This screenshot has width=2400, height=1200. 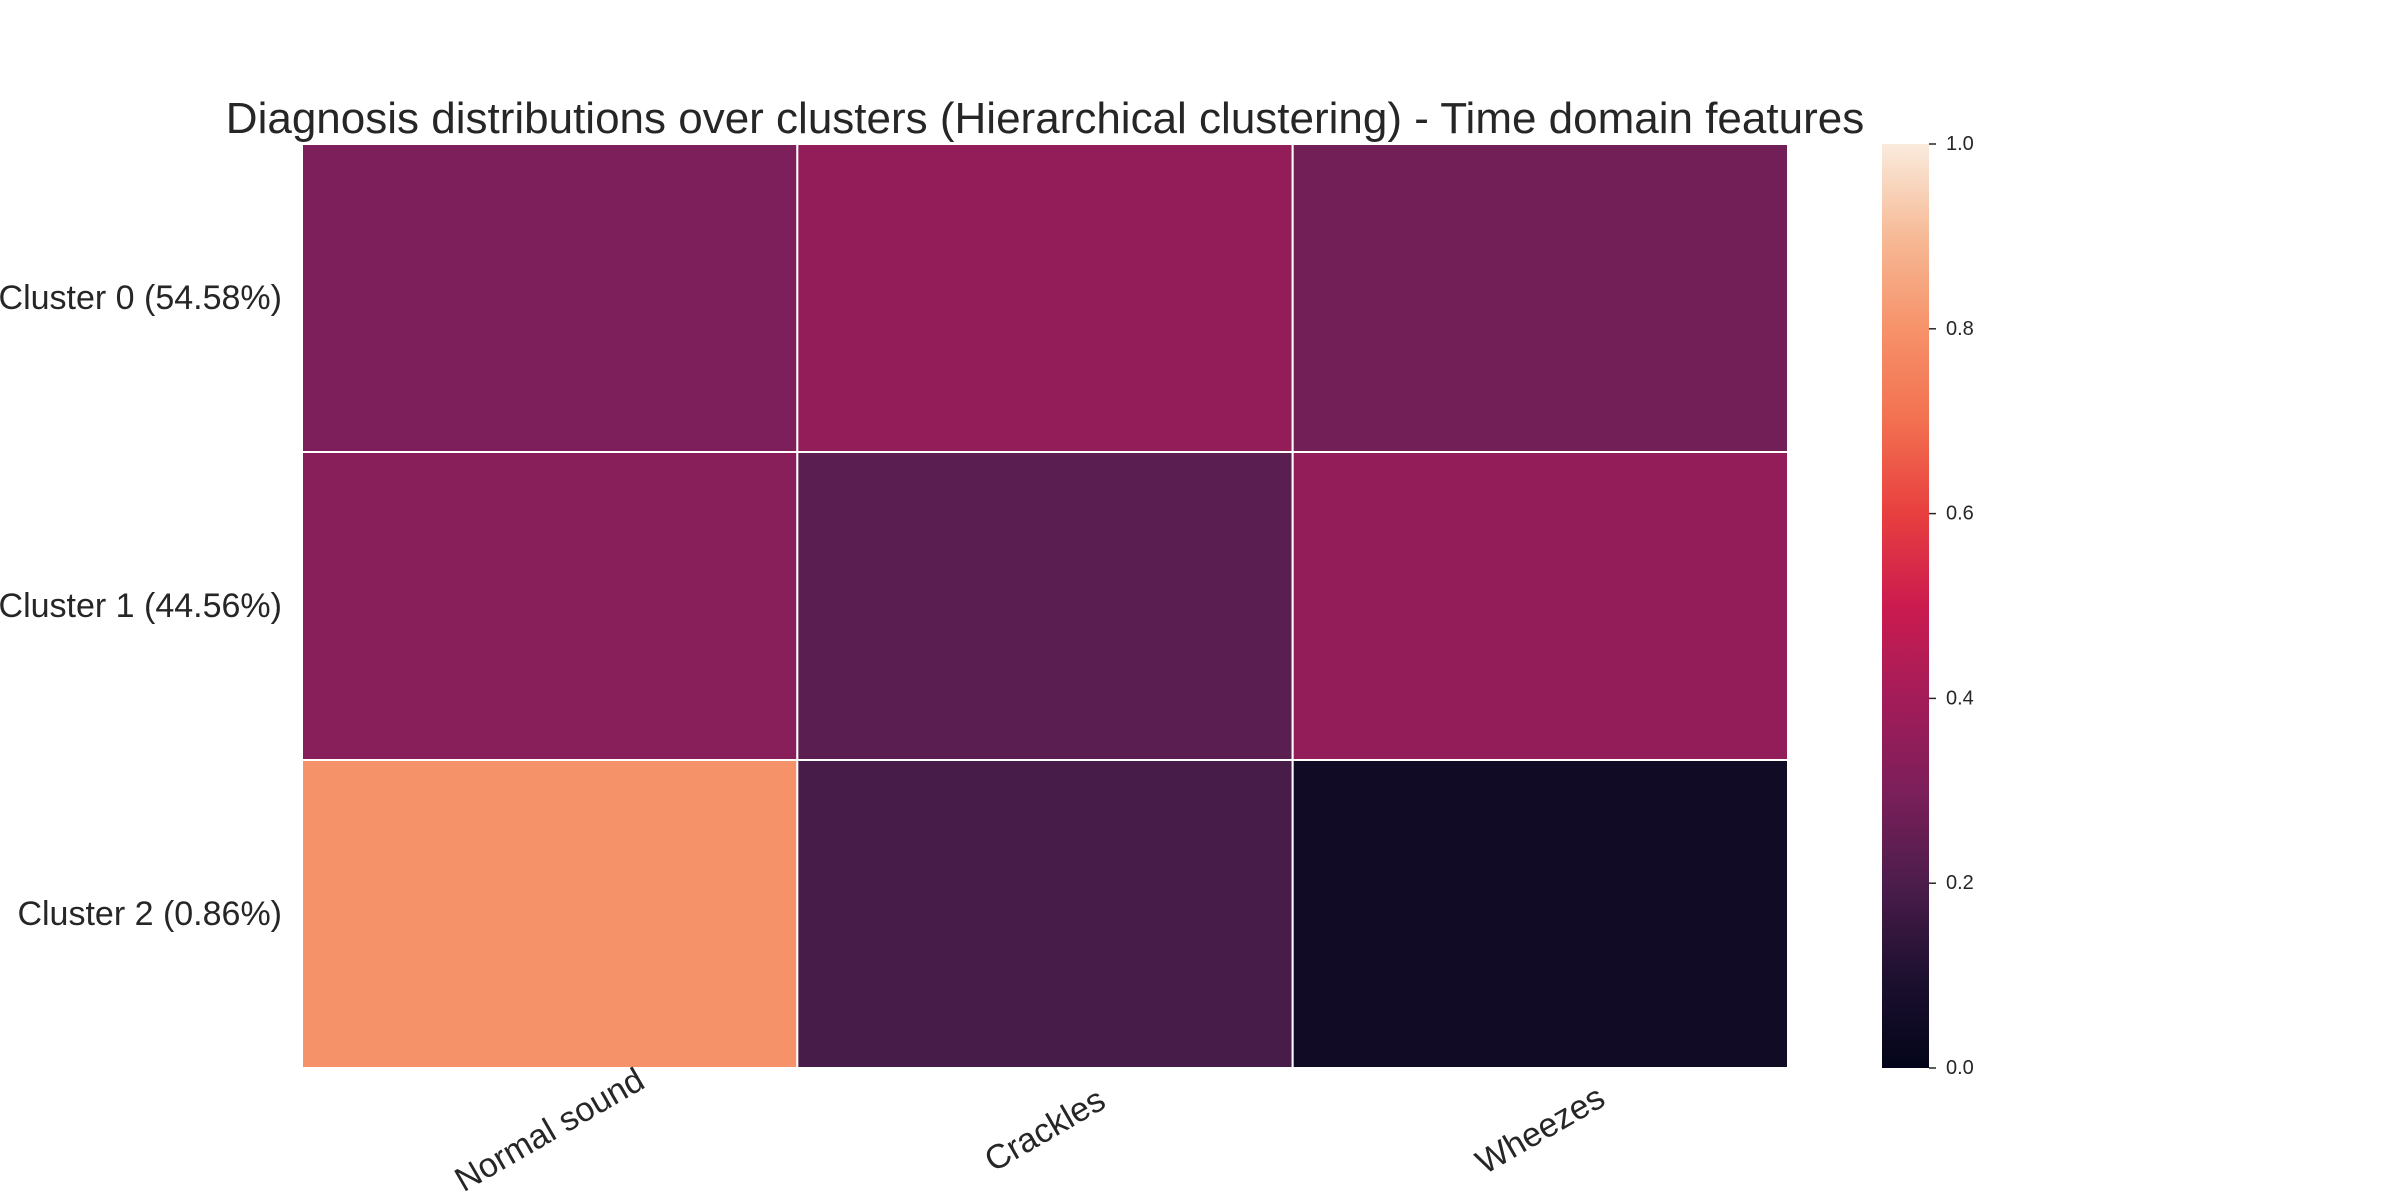 What do you see at coordinates (1960, 329) in the screenshot?
I see `colorbar-tick-label: 0.8` at bounding box center [1960, 329].